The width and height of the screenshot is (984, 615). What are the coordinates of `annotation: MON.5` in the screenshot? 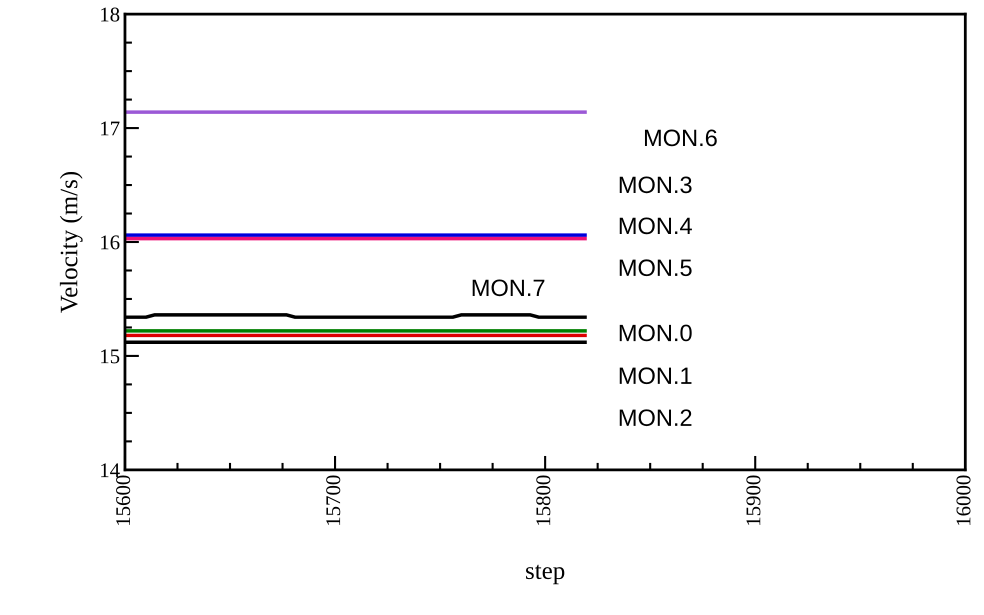 It's located at (656, 267).